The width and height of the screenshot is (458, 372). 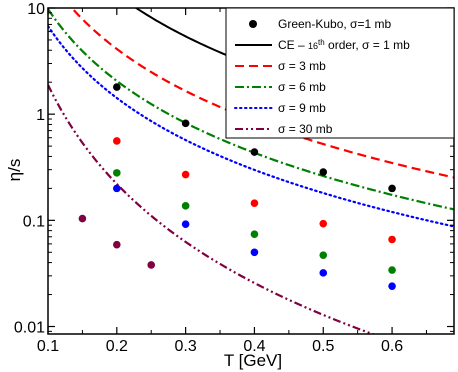 I want to click on y-tick-label: 10, so click(x=36, y=9).